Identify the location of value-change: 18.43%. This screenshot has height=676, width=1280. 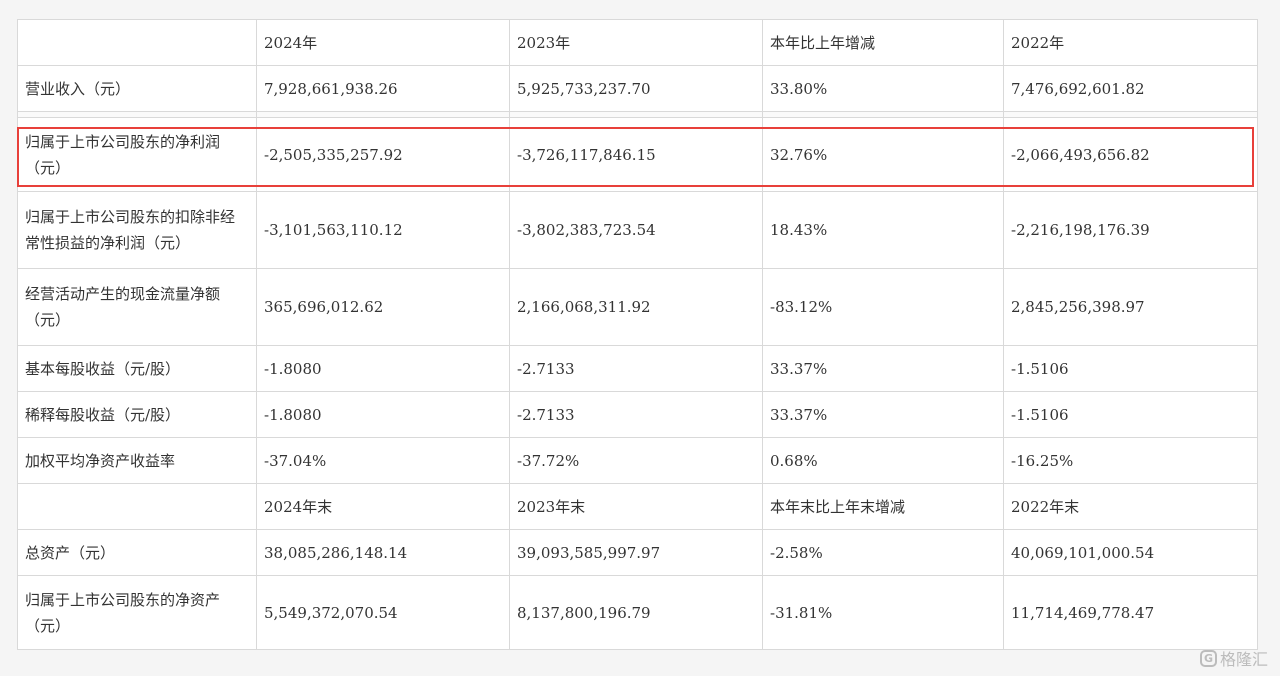
(883, 230).